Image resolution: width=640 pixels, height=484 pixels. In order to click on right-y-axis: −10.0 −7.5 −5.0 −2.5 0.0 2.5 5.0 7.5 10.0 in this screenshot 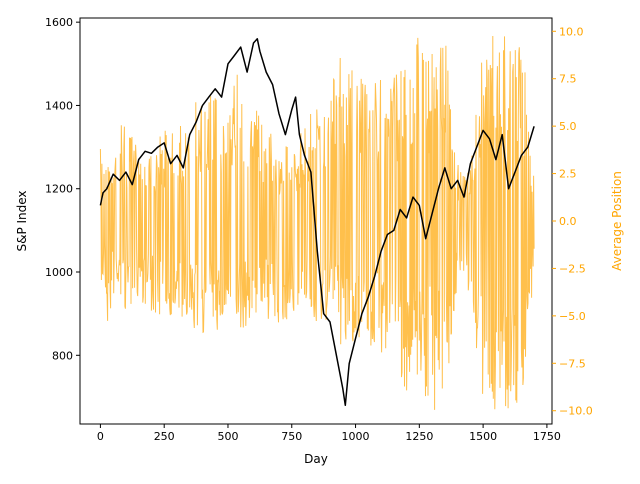, I will do `click(572, 221)`.